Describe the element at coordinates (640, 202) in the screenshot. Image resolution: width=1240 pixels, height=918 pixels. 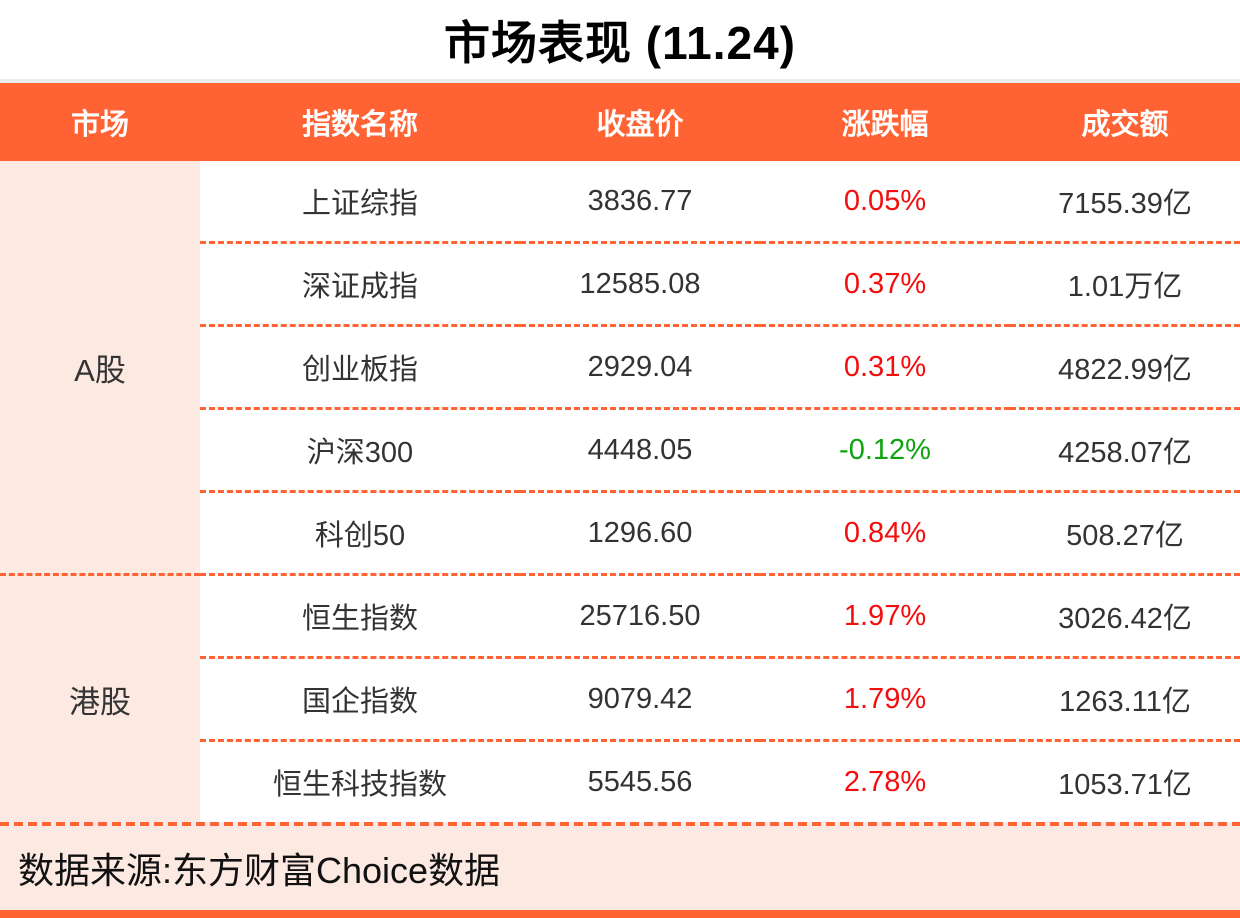
I see `close-price-cell: 3836.77` at that location.